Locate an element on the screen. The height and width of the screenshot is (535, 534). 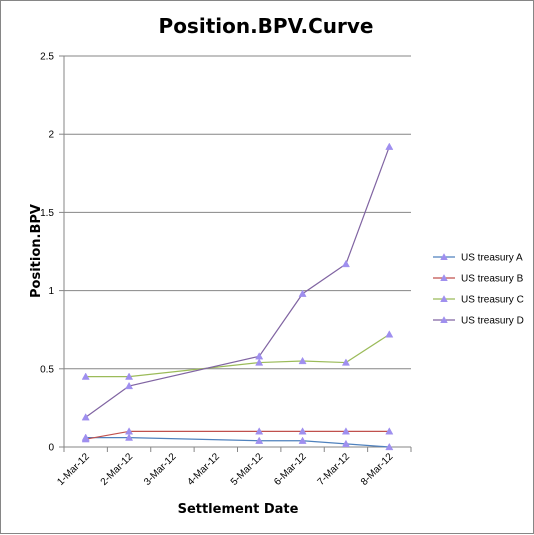
legend-label: US treasury A is located at coordinates (492, 258).